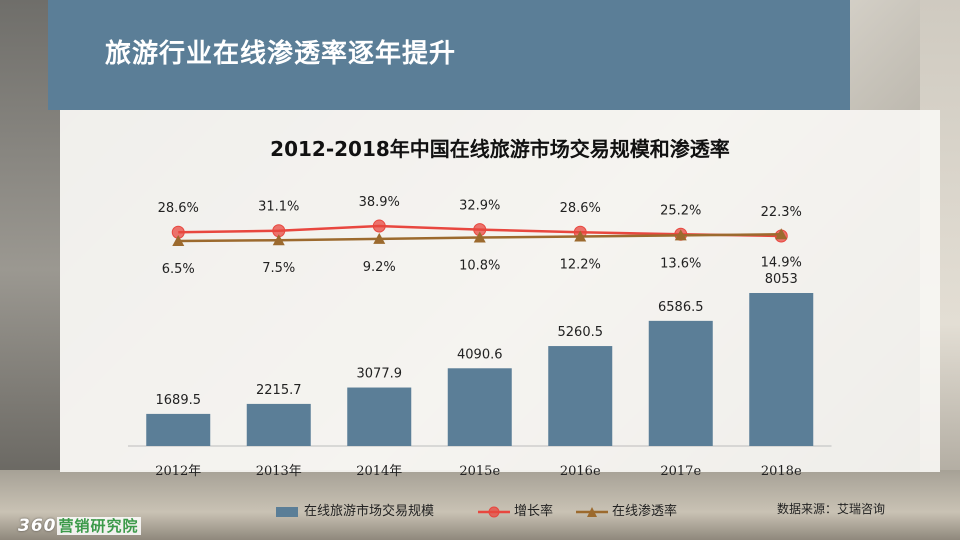 Image resolution: width=960 pixels, height=540 pixels. Describe the element at coordinates (37, 526) in the screenshot. I see `logo-number: 360` at that location.